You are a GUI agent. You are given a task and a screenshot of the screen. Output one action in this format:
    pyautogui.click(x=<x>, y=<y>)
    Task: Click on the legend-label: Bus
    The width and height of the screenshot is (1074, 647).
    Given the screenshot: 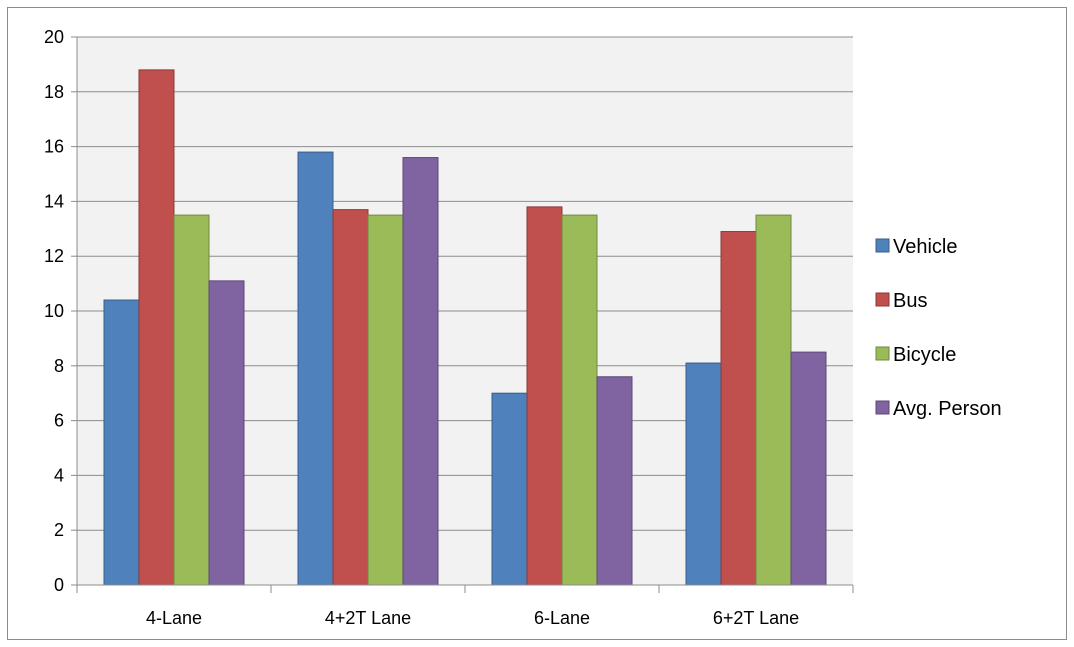 What is the action you would take?
    pyautogui.click(x=910, y=301)
    